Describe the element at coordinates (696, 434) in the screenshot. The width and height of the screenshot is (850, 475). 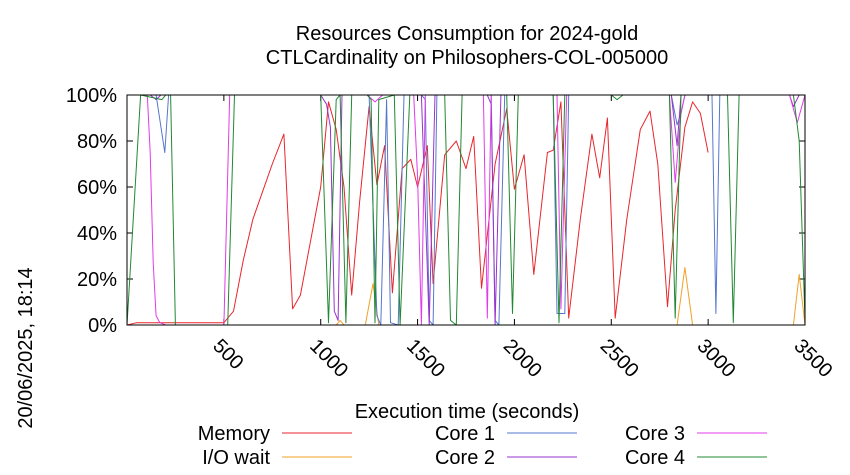
I see `legend-item-core-3: Core 3` at that location.